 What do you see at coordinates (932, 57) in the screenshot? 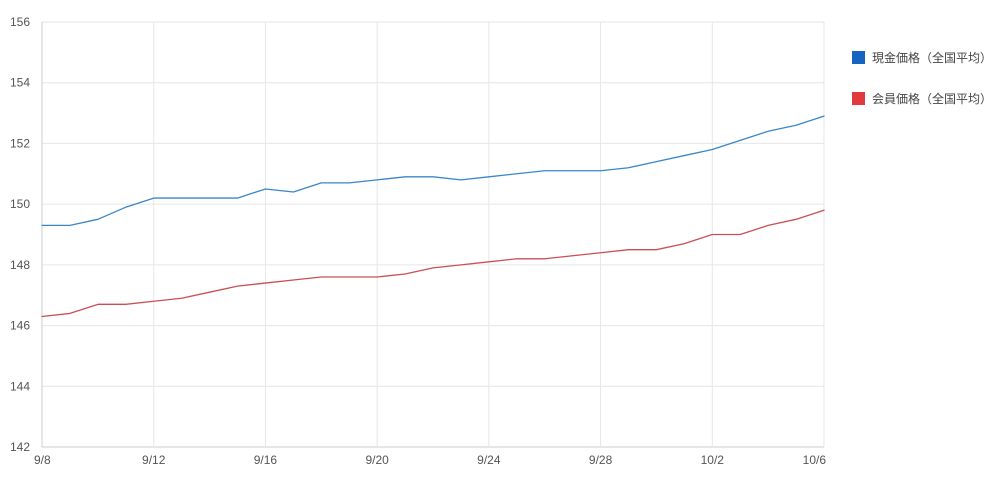
I see `legend-label: 現金価格（全国平均）` at bounding box center [932, 57].